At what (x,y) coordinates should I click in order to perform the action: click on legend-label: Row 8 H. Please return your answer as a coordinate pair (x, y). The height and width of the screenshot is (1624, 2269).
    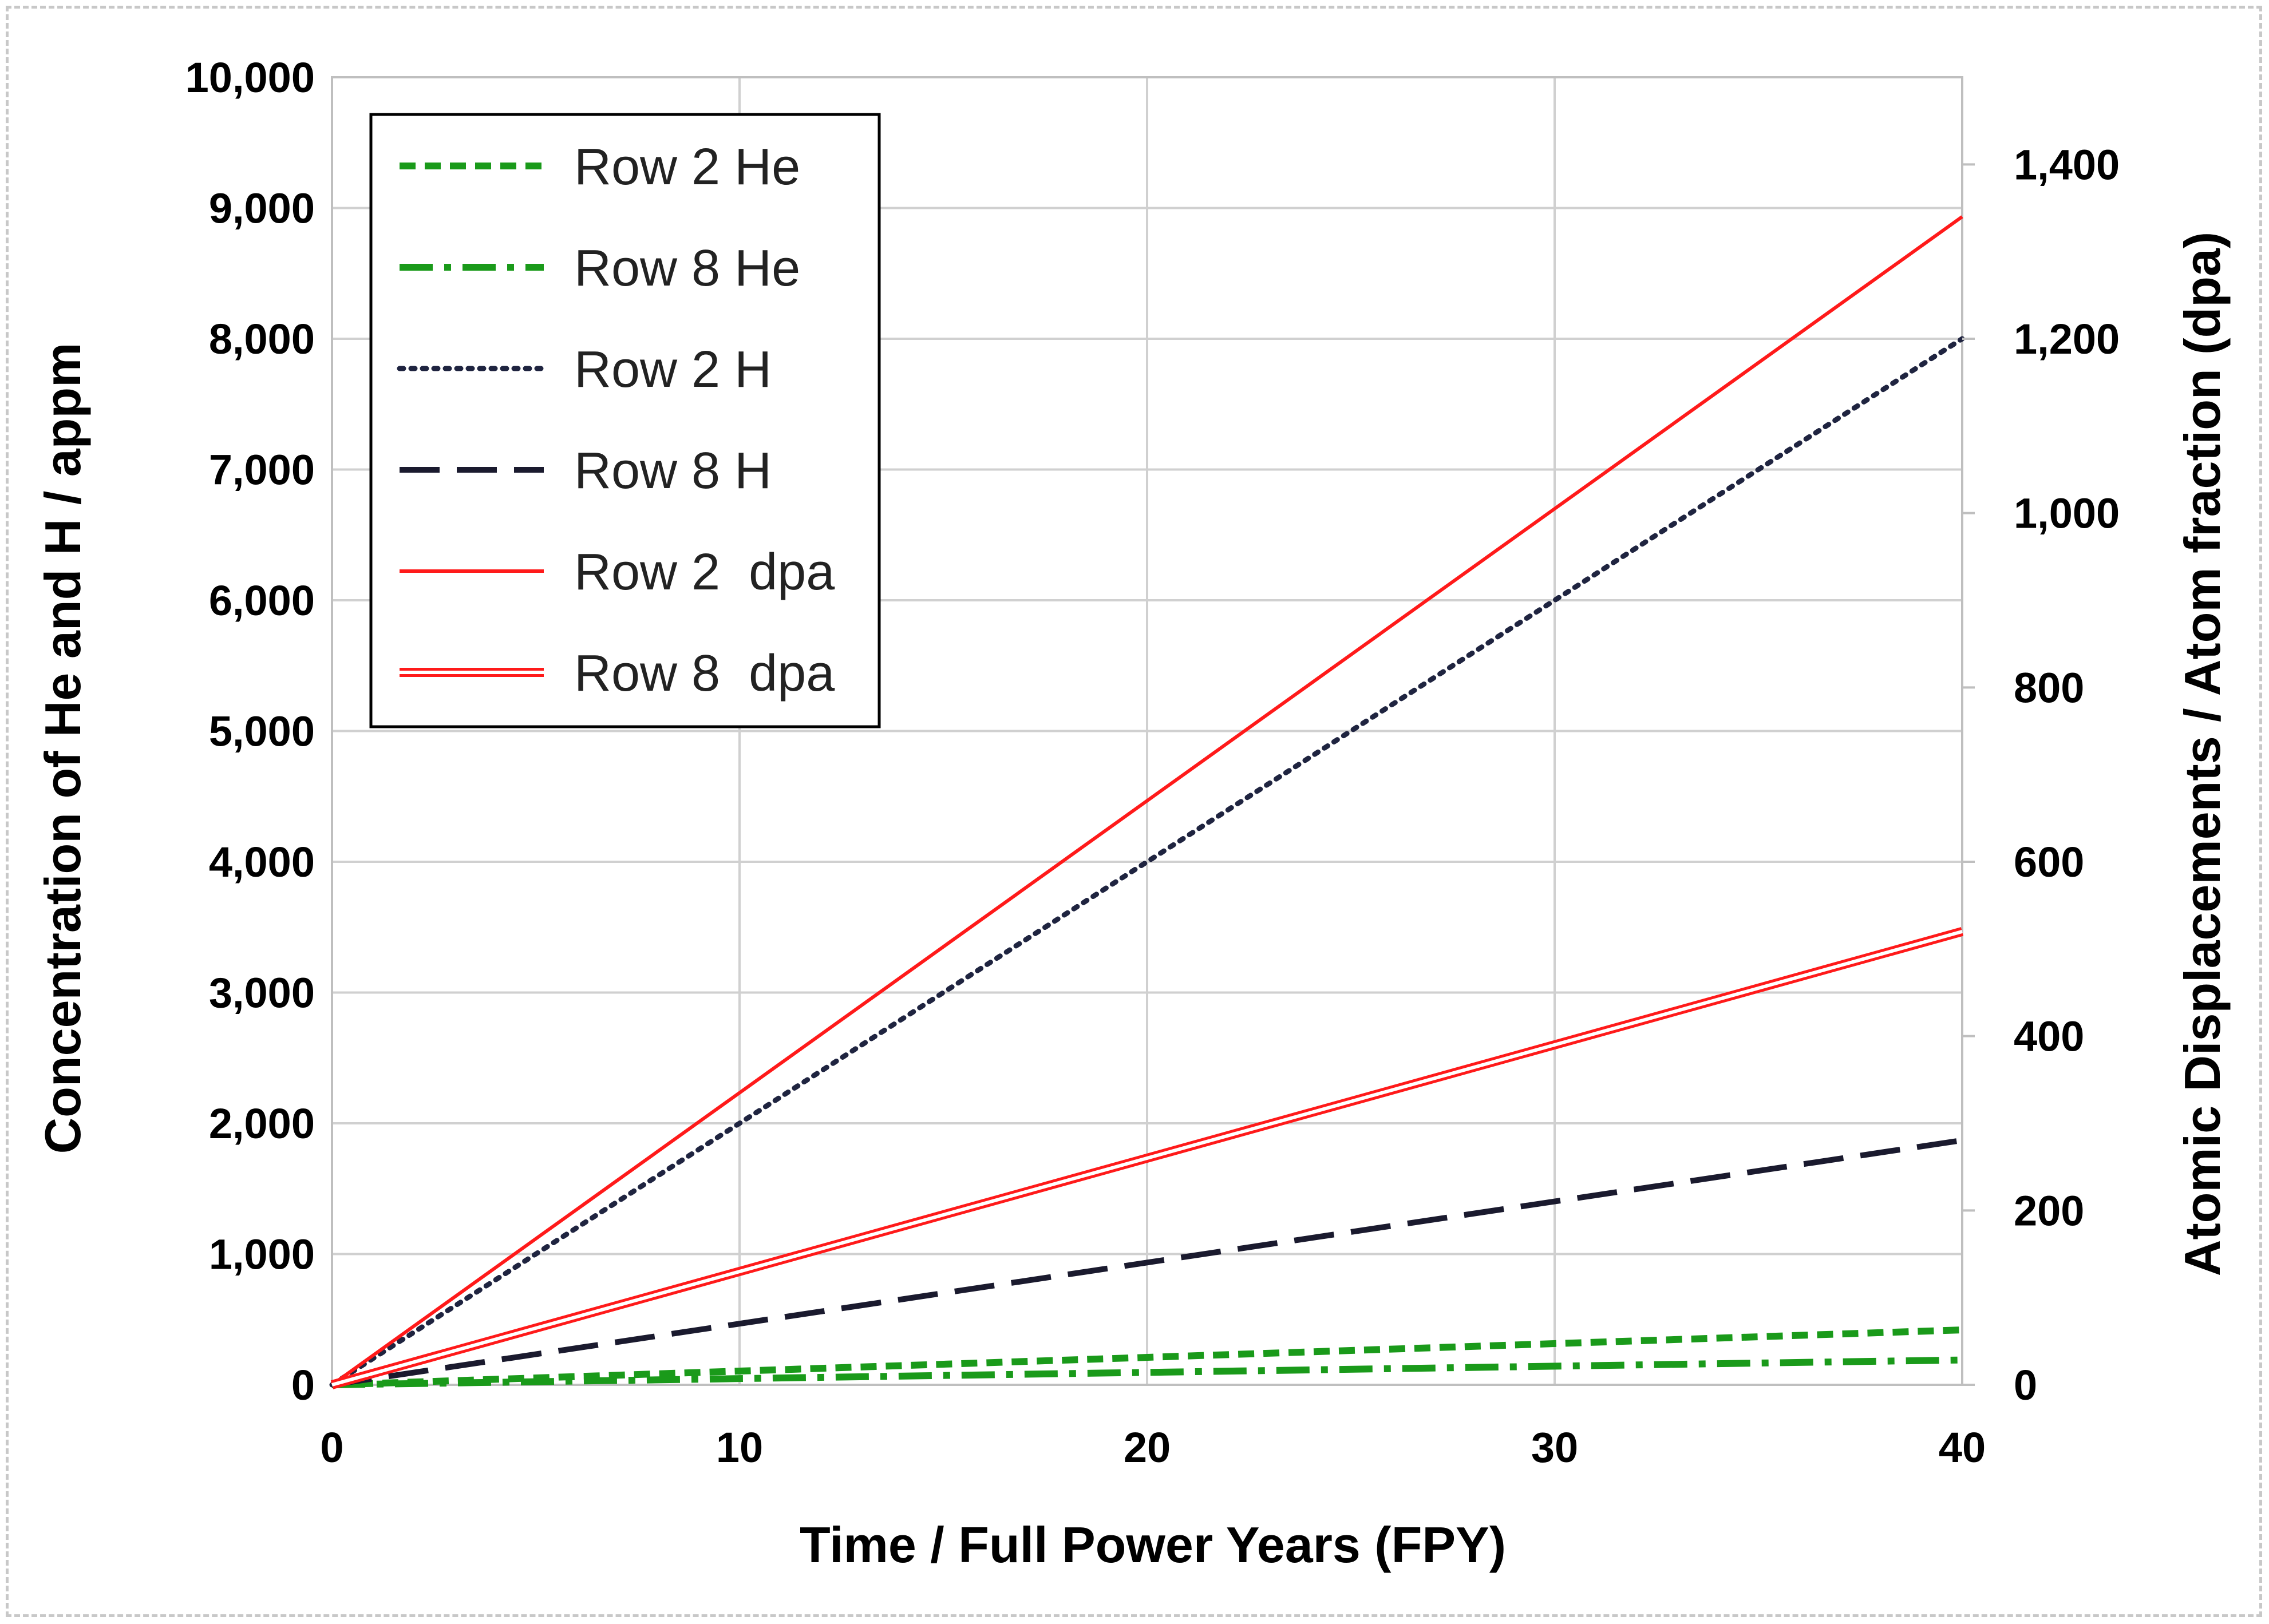
    Looking at the image, I should click on (673, 471).